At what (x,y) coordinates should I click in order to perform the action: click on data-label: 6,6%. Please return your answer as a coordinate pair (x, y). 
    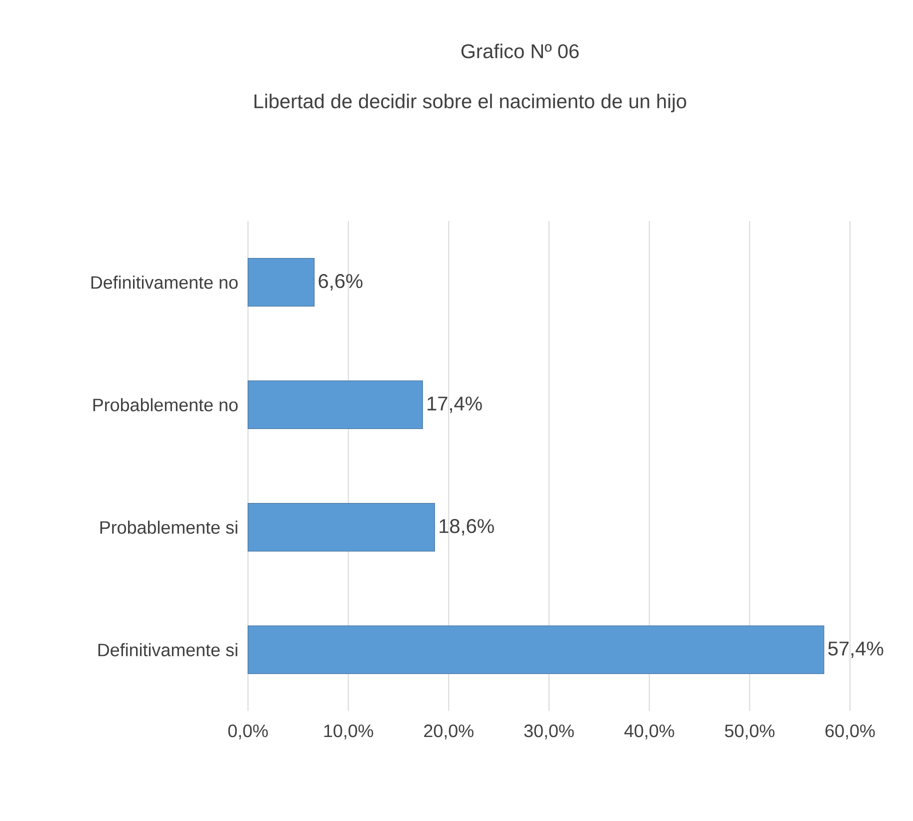
    Looking at the image, I should click on (340, 282).